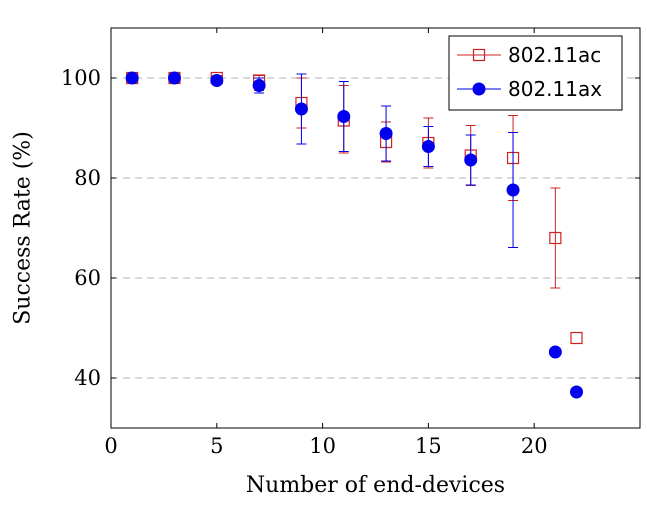 The height and width of the screenshot is (505, 671). I want to click on x-tick-label: 15, so click(428, 446).